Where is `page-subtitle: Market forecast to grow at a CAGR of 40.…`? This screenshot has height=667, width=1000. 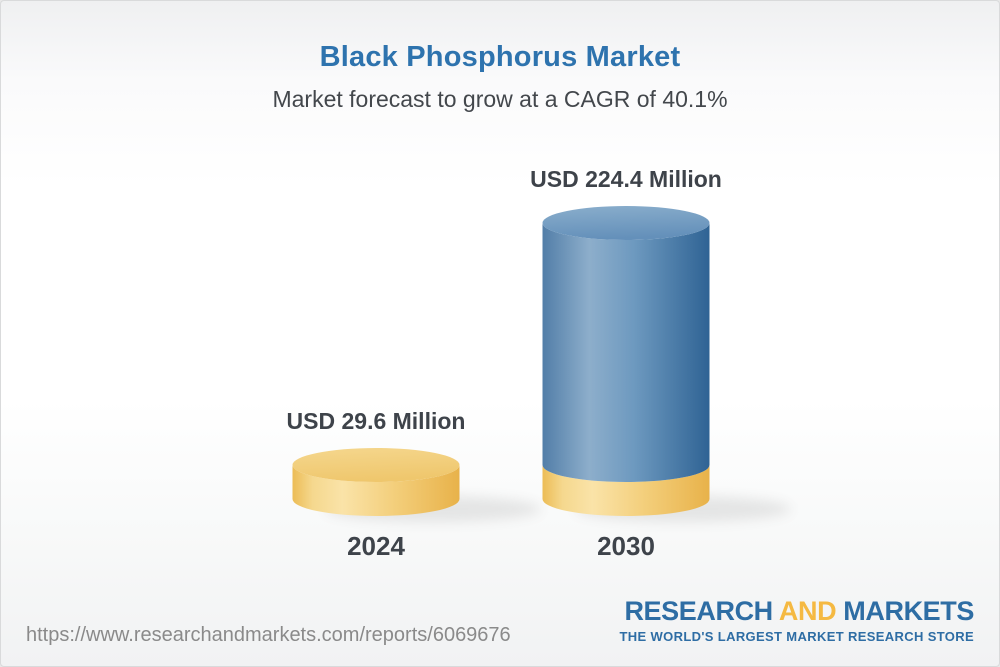
page-subtitle: Market forecast to grow at a CAGR of 40.… is located at coordinates (500, 99).